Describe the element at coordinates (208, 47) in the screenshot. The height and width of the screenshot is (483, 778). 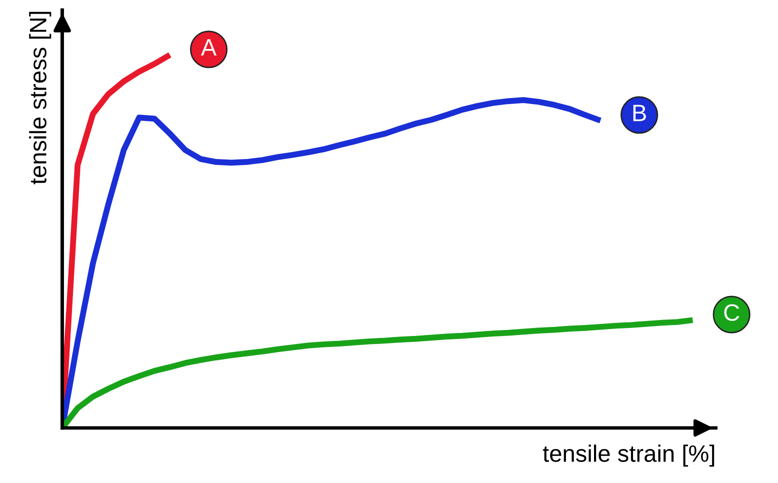
I see `series-label: A` at that location.